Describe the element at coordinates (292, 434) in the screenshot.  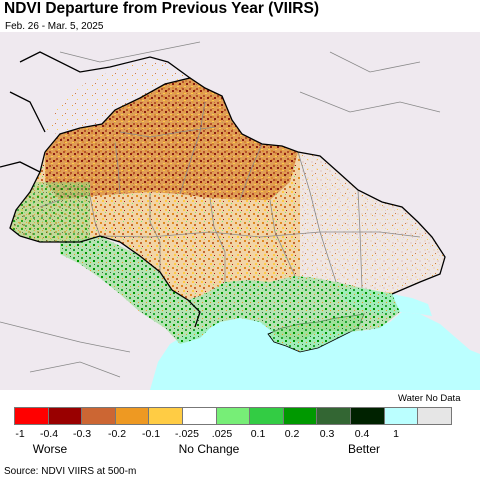
I see `legend-tick: 0.2` at that location.